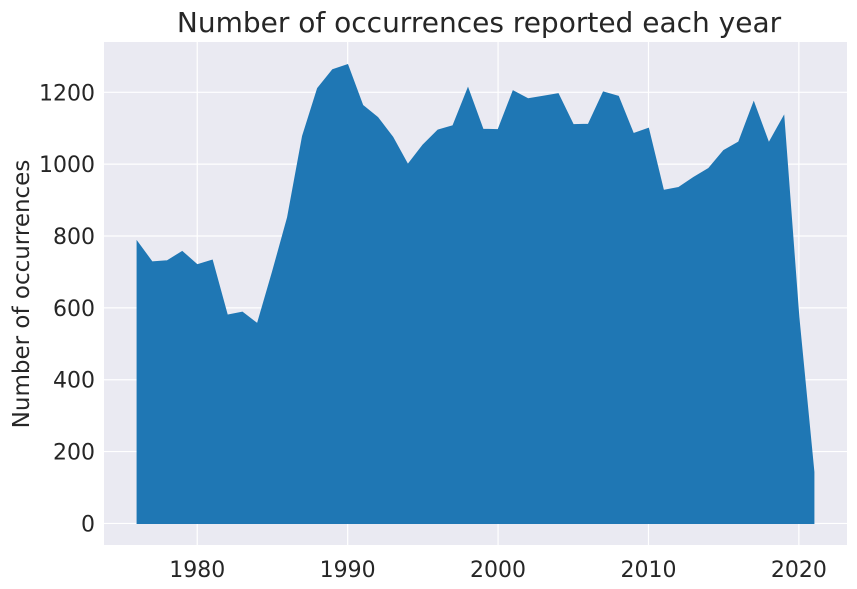 The width and height of the screenshot is (857, 589). What do you see at coordinates (479, 22) in the screenshot?
I see `chart-title: Number of occurrences reported each year` at bounding box center [479, 22].